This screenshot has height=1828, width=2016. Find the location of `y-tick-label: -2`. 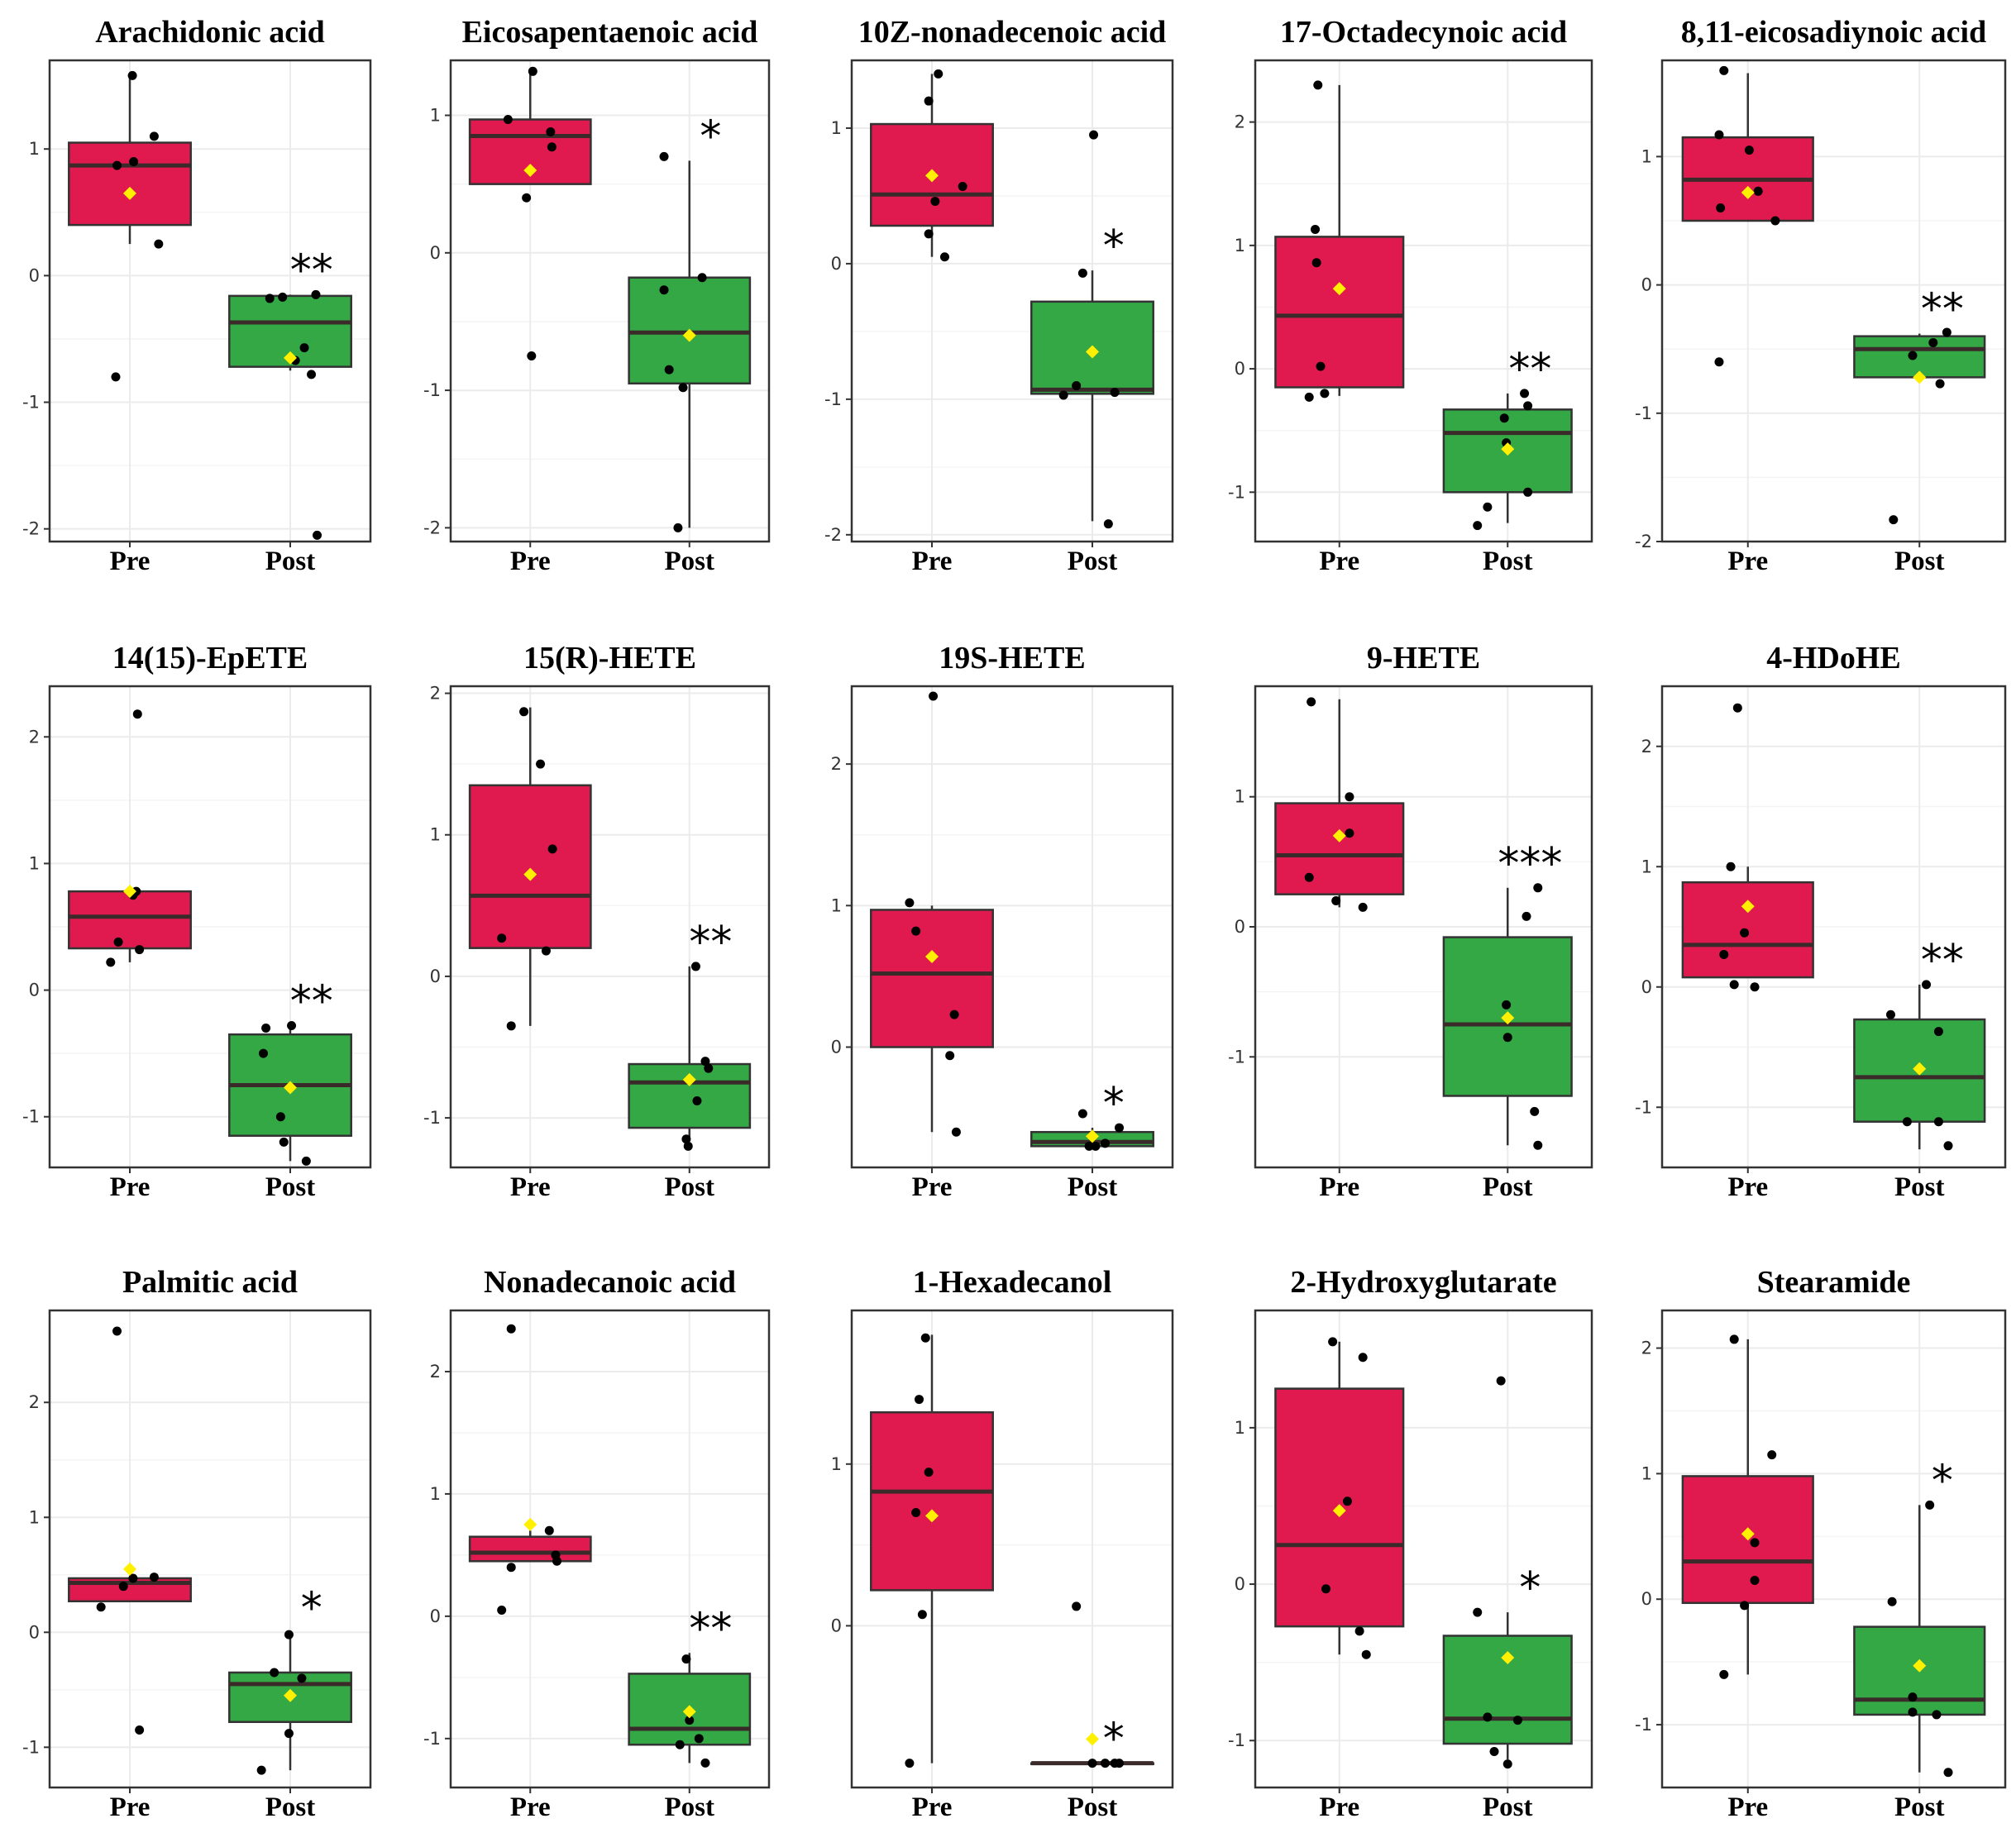

y-tick-label: -2 is located at coordinates (432, 527).